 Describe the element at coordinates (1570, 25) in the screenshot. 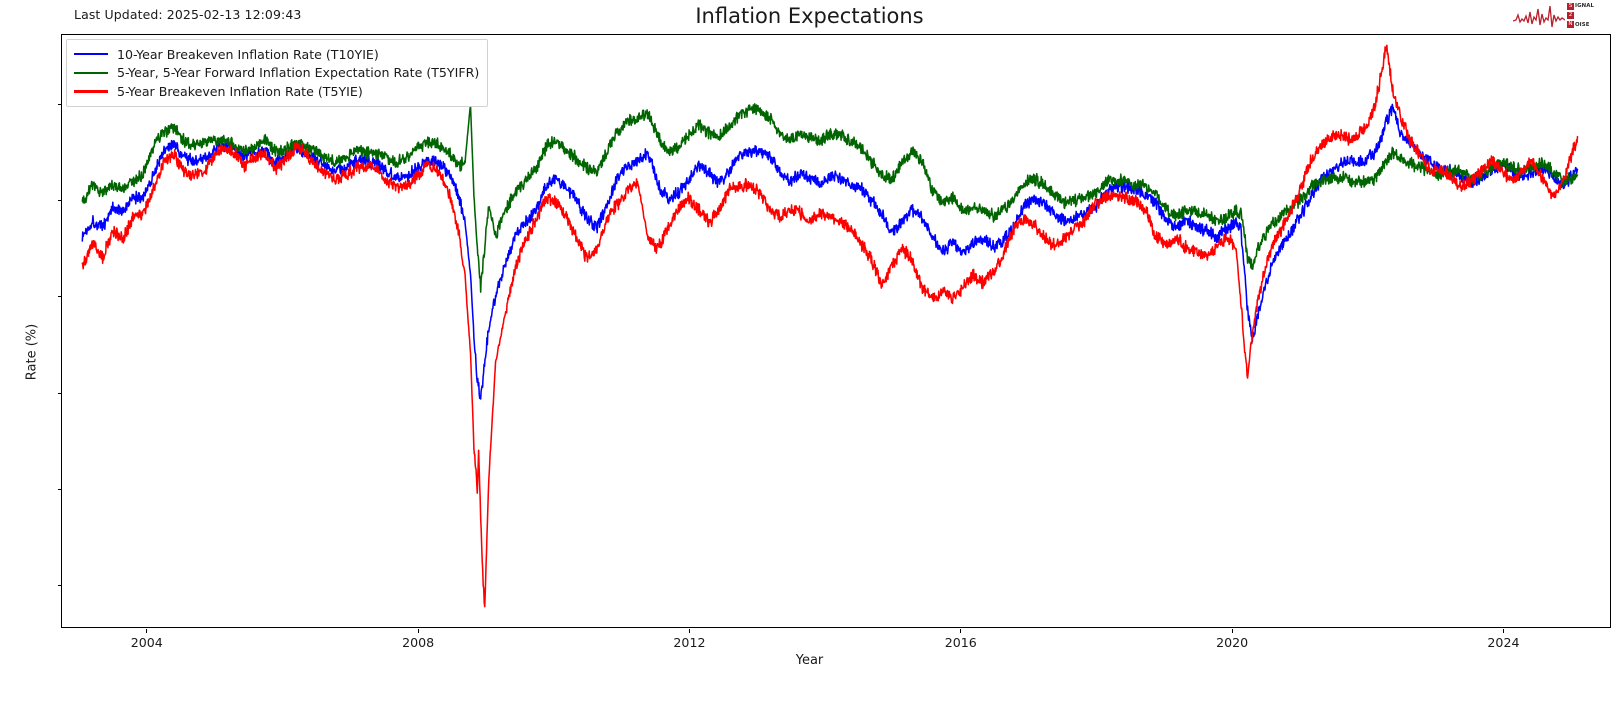

I see `brand-badge-n: N` at that location.